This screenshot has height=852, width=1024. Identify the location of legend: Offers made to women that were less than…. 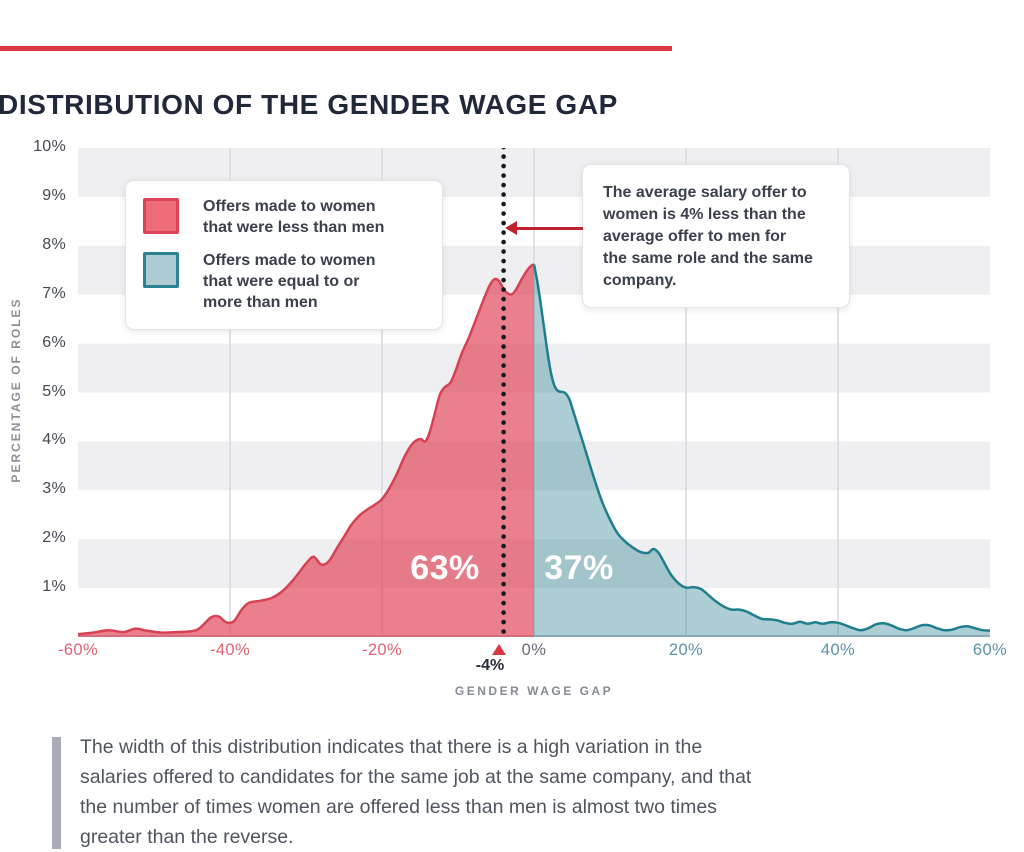
(284, 255).